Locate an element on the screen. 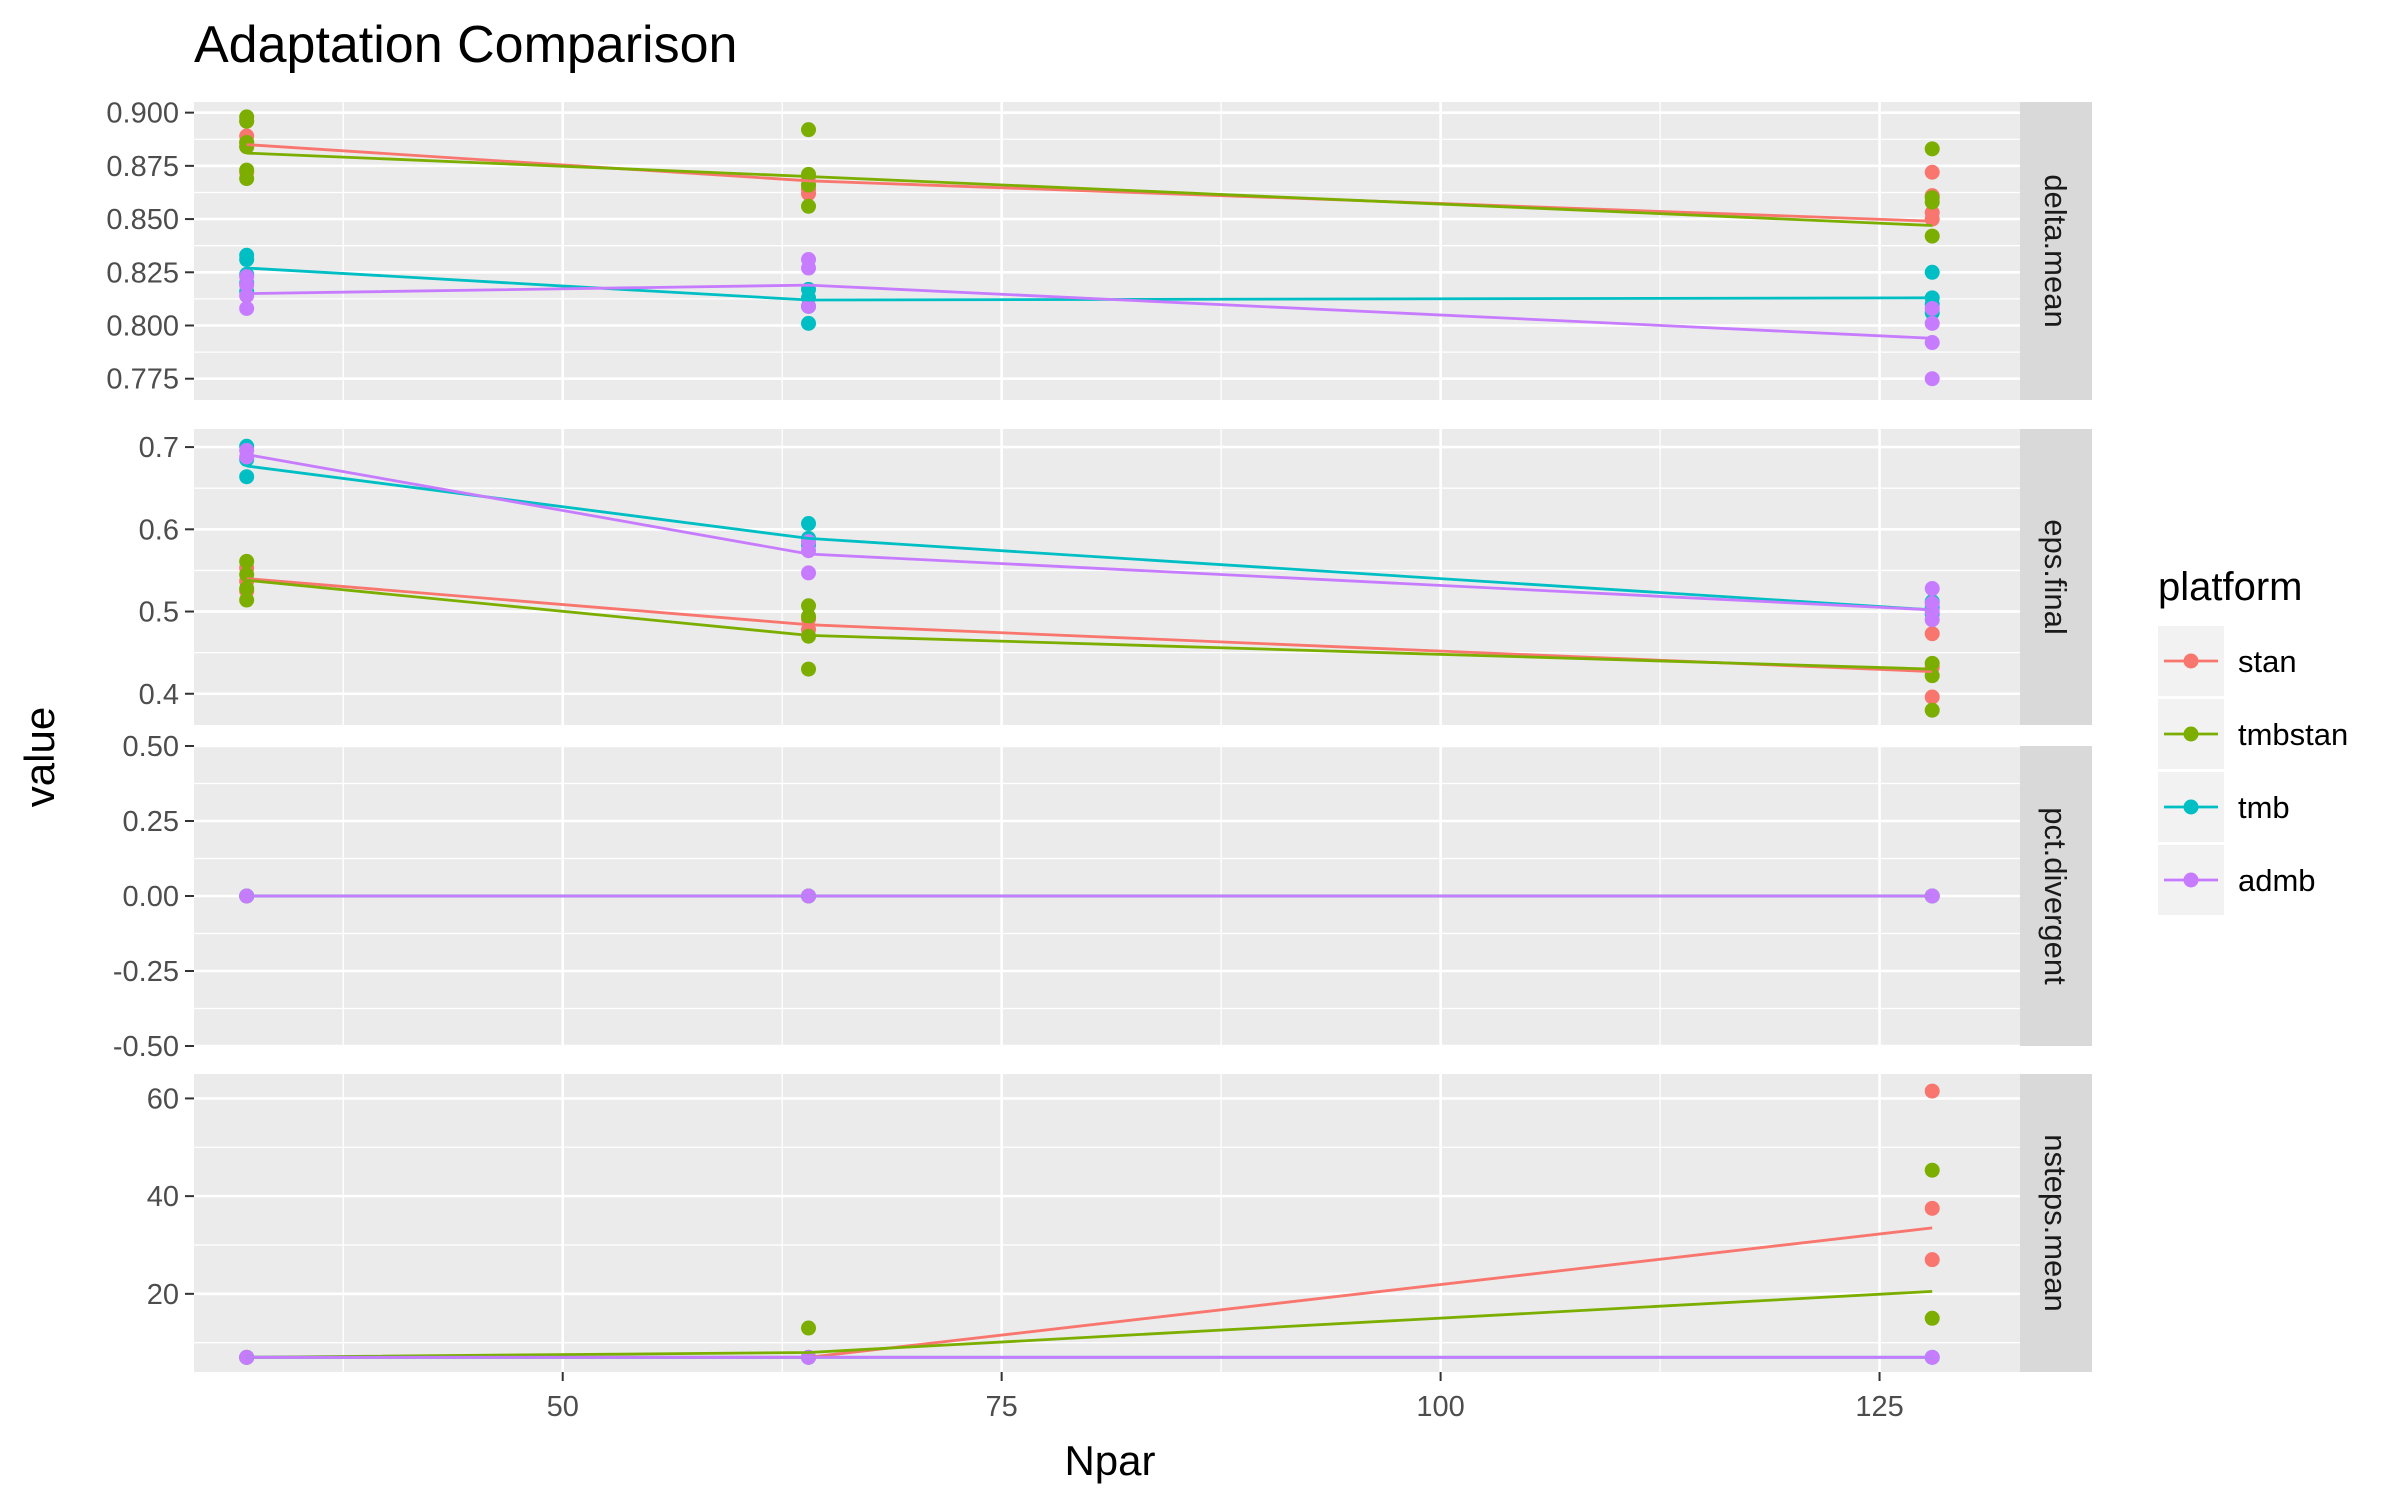  legend-label: tmbstan is located at coordinates (2293, 734).